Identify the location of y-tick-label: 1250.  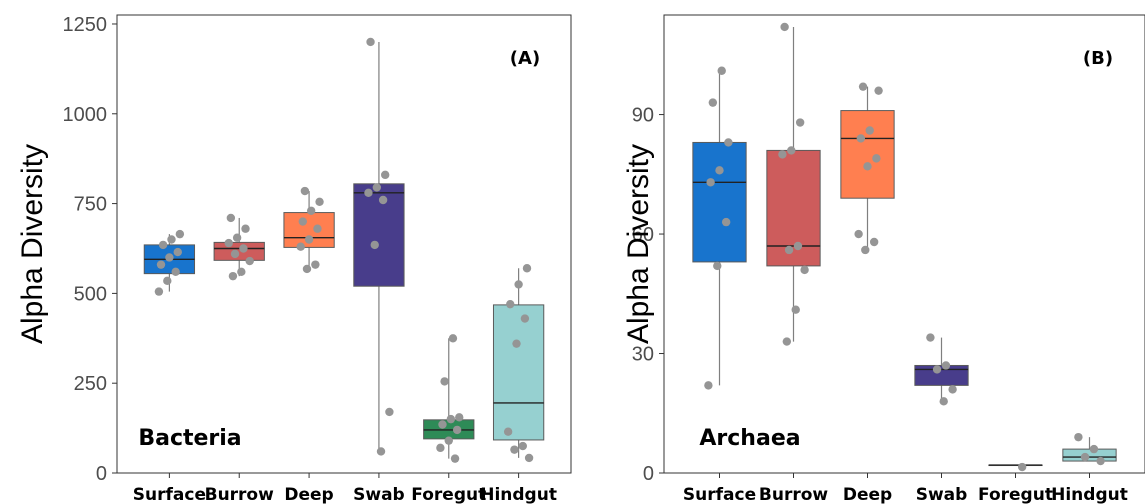
(85, 25).